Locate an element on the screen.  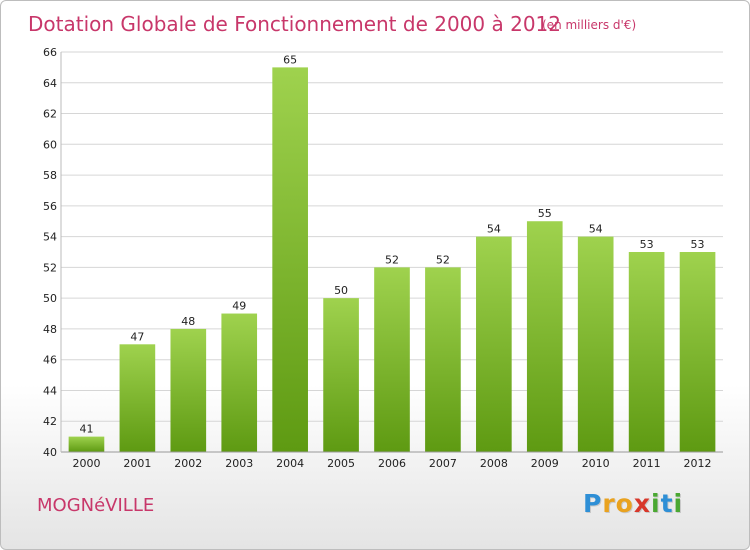
logo-letter: r is located at coordinates (609, 503).